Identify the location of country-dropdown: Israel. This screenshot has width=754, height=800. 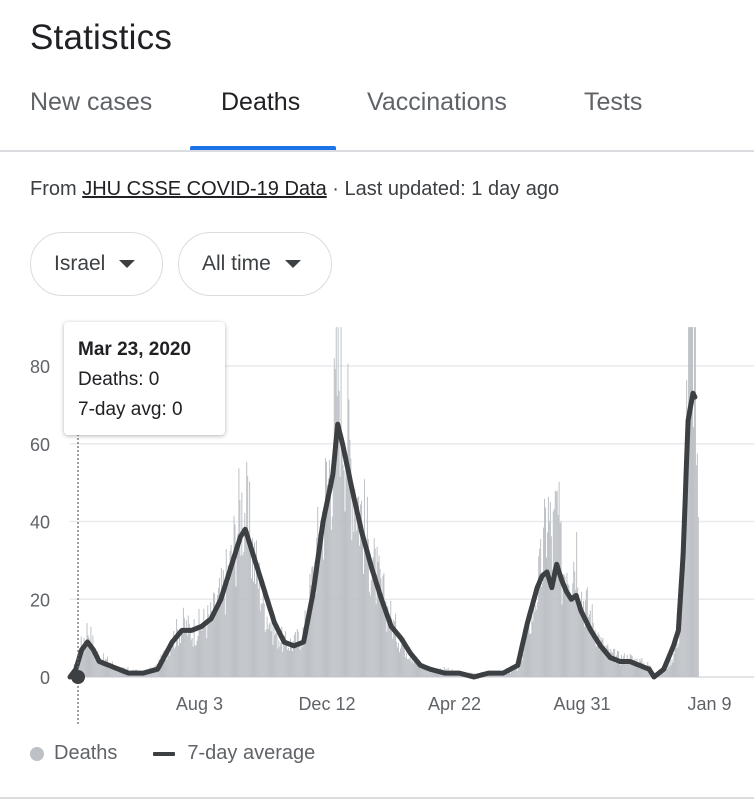
(96, 264).